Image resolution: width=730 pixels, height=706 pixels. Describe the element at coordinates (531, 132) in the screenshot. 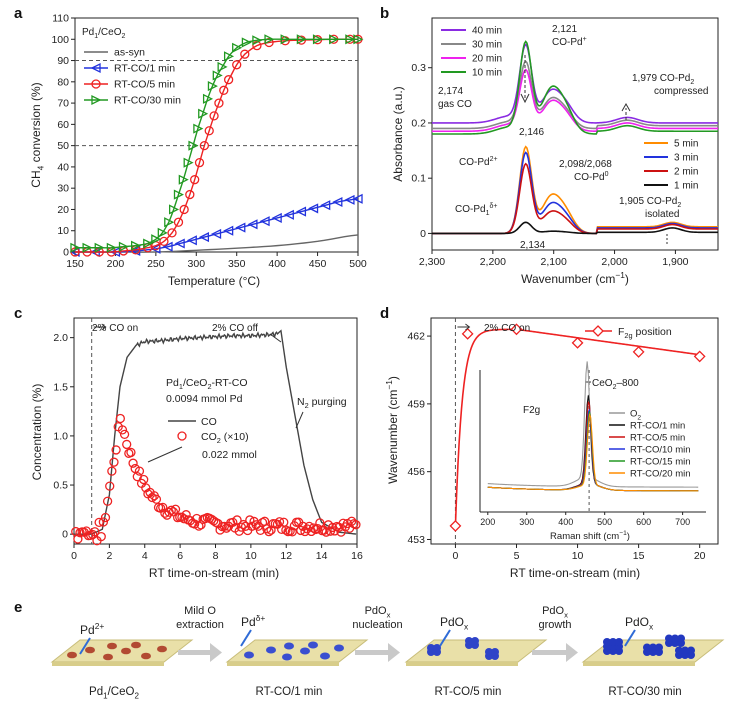

I see `label-part: 2,146` at that location.